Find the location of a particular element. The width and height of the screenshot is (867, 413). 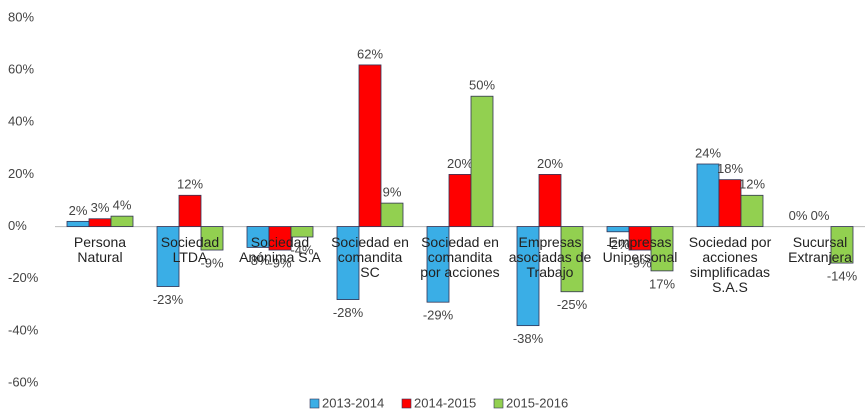

y-tick-label: -20% is located at coordinates (23, 277).